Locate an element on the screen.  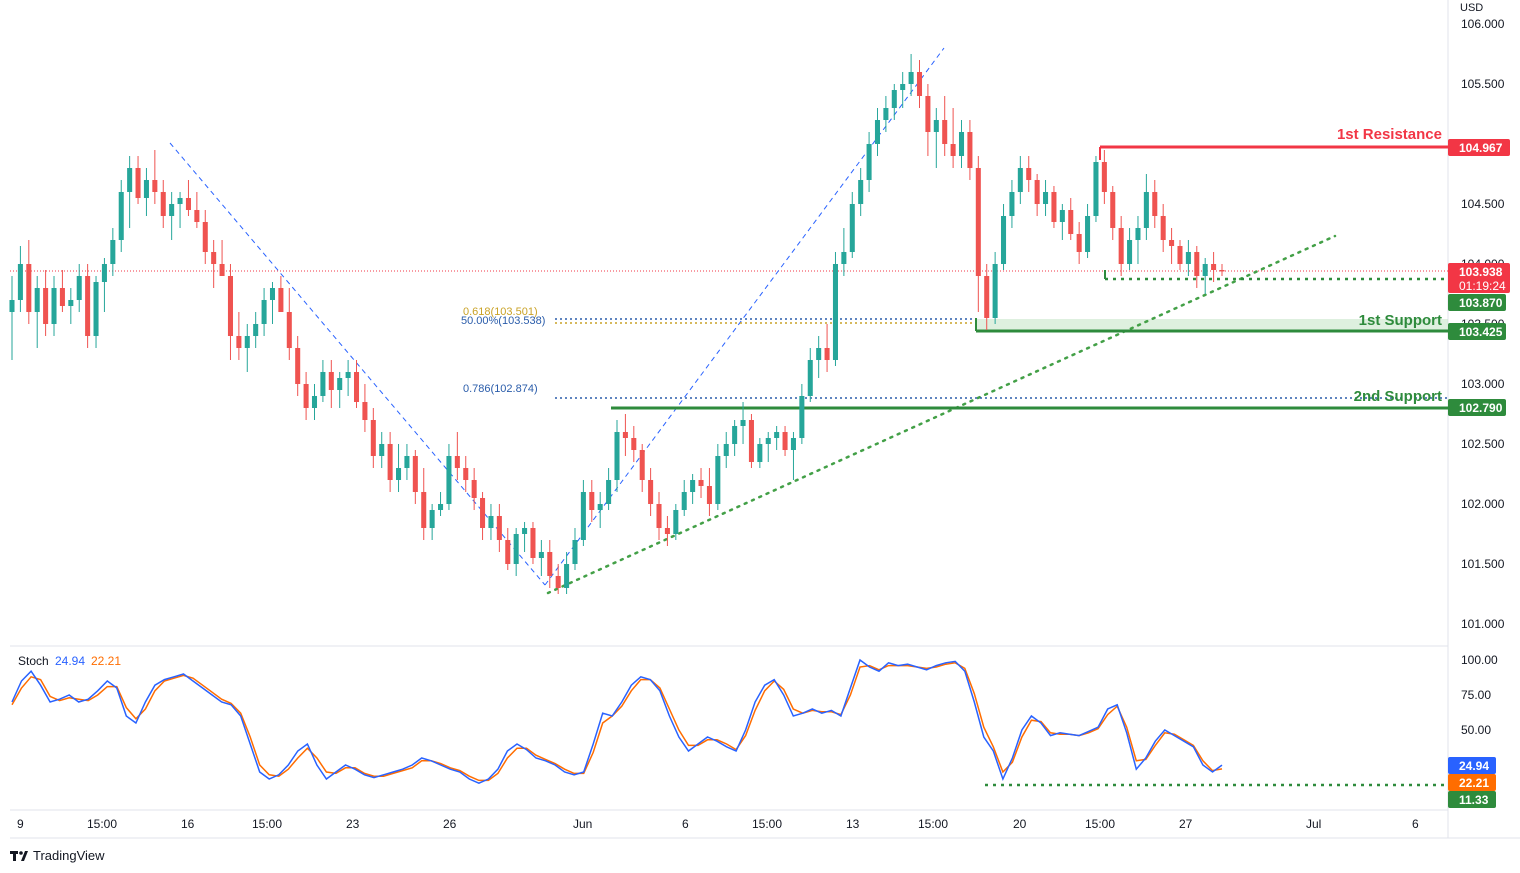
trend-line-down is located at coordinates (357, 364).